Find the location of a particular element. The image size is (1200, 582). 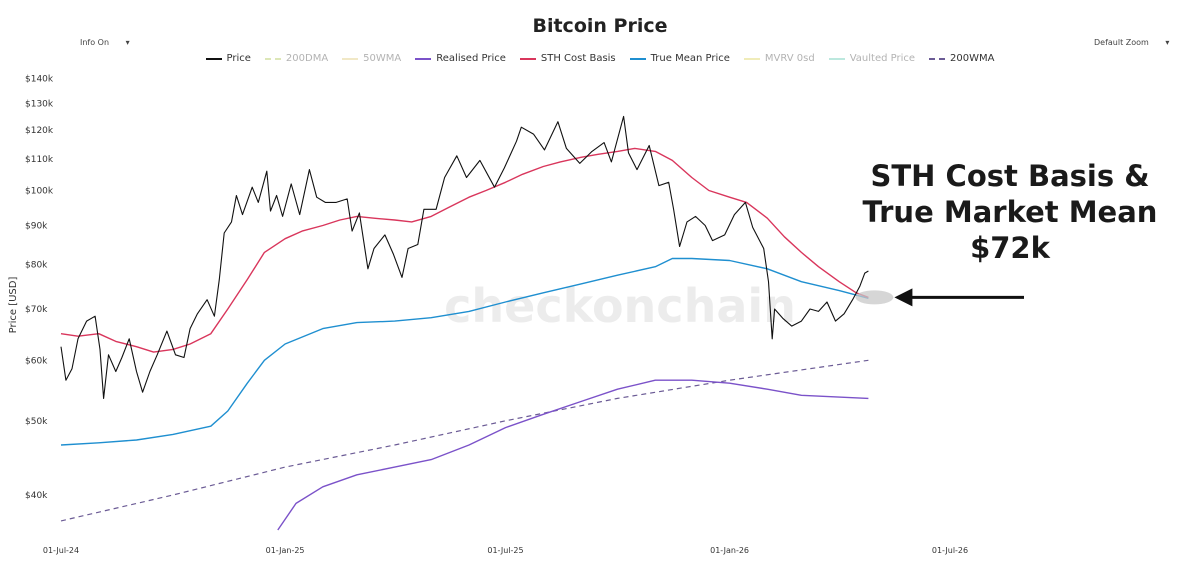

legend-label: 200DMA is located at coordinates (307, 58).